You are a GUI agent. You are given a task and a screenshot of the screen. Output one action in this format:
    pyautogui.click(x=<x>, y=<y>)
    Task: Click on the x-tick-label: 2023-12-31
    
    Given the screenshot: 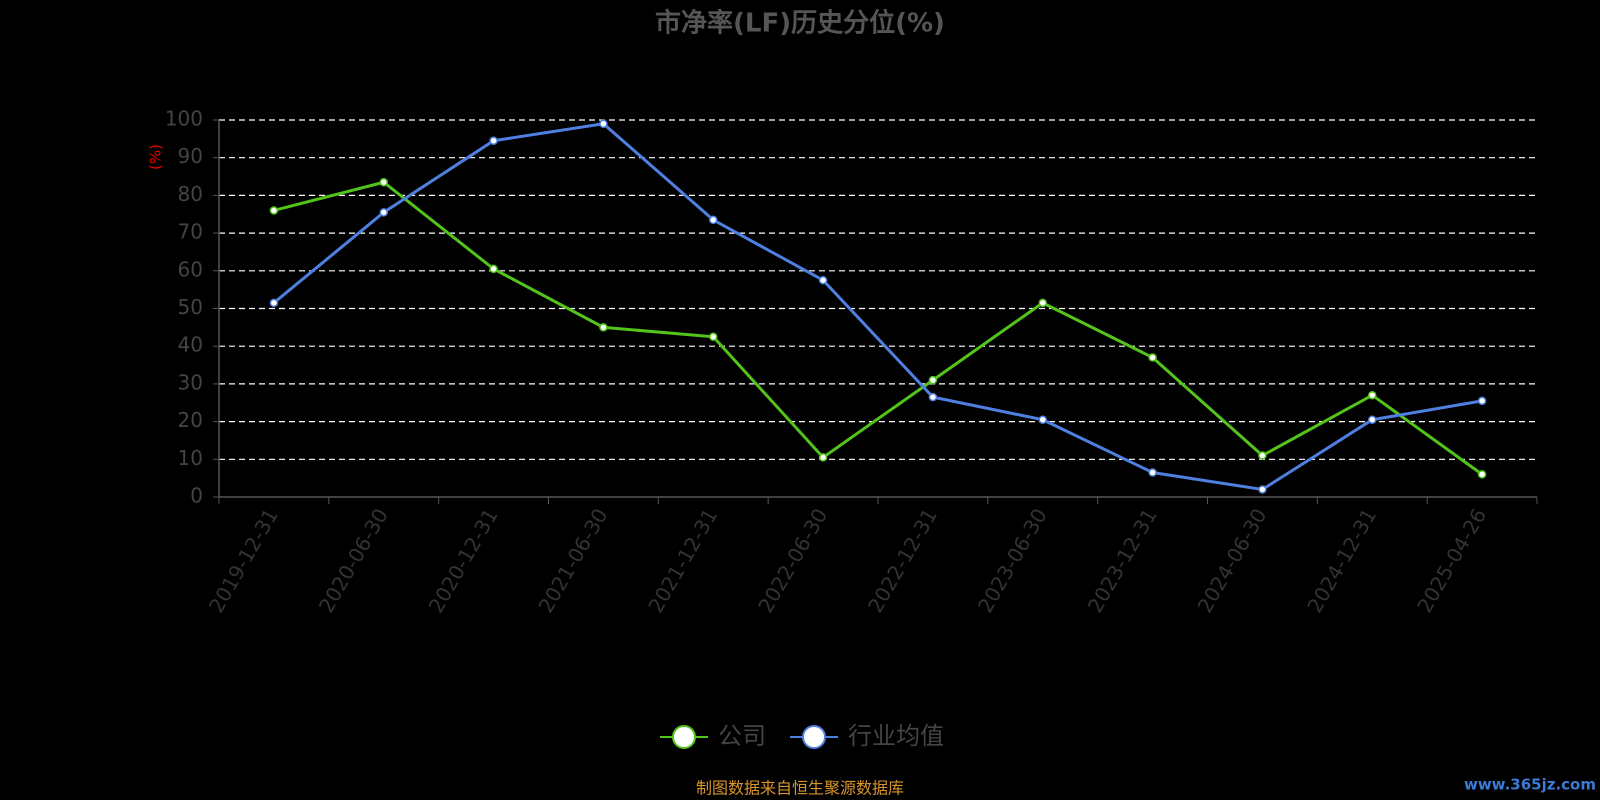 What is the action you would take?
    pyautogui.click(x=1122, y=560)
    